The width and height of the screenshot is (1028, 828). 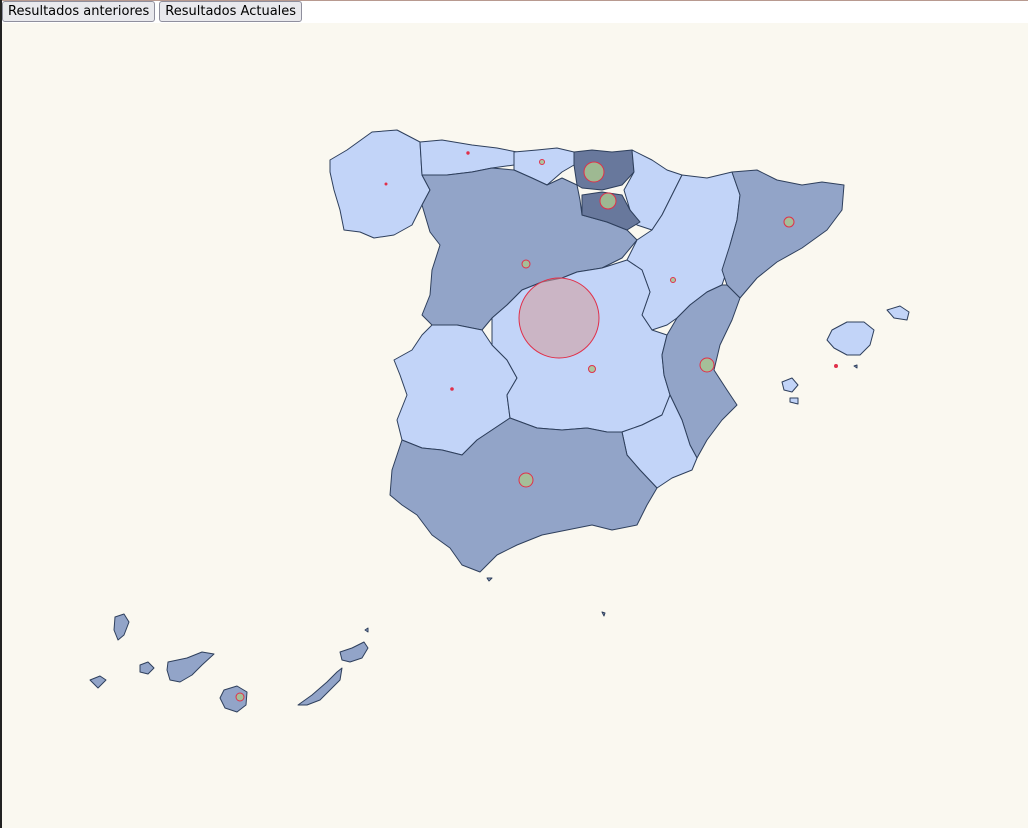 I want to click on region-galicia, so click(x=380, y=184).